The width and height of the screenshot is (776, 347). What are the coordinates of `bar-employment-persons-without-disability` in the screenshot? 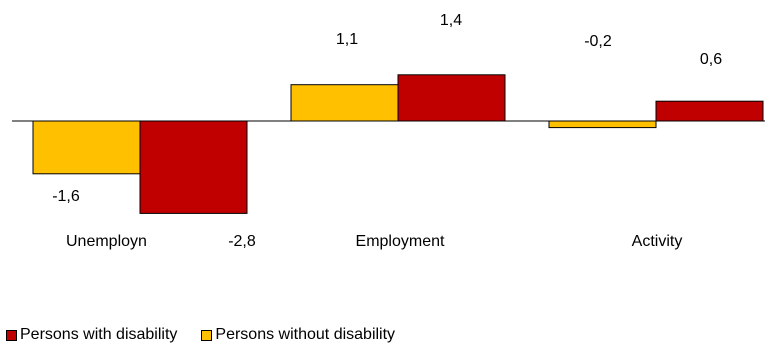 It's located at (344, 103).